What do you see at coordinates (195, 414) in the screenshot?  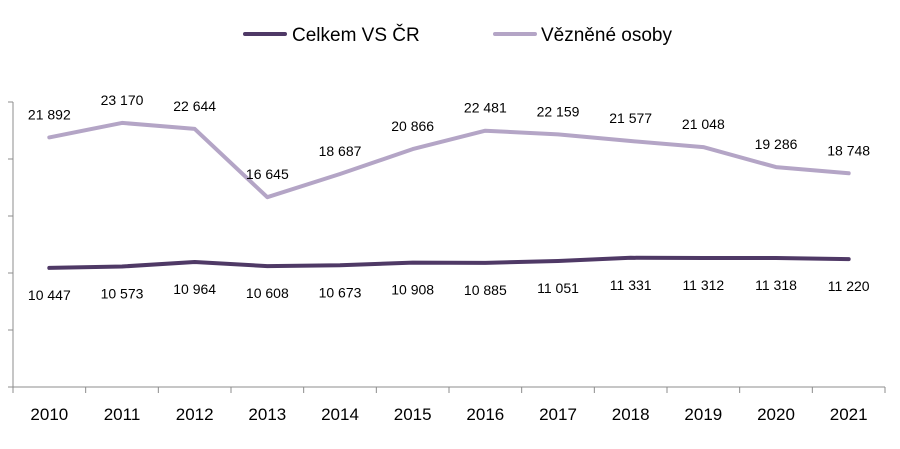 I see `x-tick-label: 2012` at bounding box center [195, 414].